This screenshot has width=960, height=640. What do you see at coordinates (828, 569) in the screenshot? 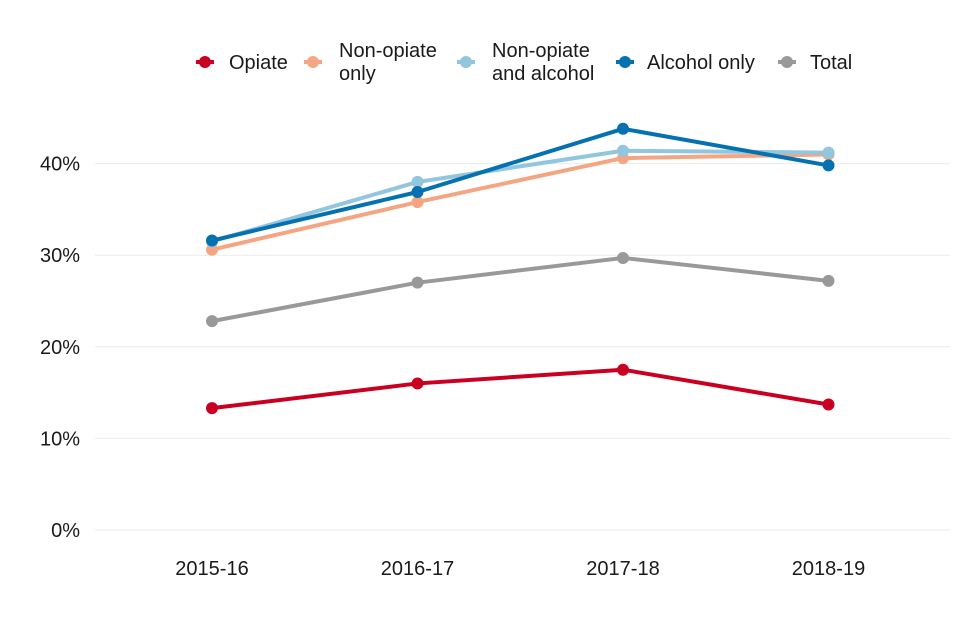
I see `x-tick-label: 2018-19` at bounding box center [828, 569].